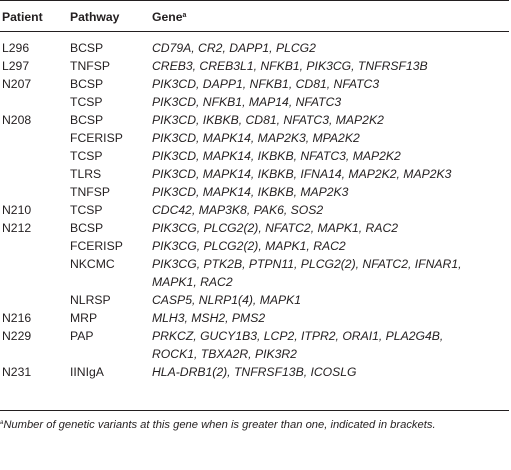 The width and height of the screenshot is (511, 470). What do you see at coordinates (192, 282) in the screenshot?
I see `gene-cell: MAPK1, RAC2` at bounding box center [192, 282].